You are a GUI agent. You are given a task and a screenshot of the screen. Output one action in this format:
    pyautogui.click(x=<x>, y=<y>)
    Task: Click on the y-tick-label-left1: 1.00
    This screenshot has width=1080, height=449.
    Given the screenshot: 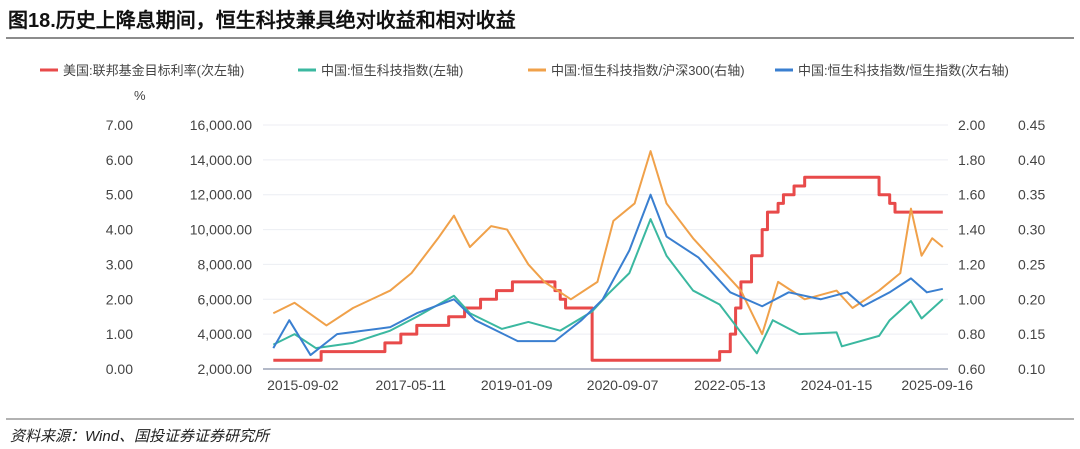 What is the action you would take?
    pyautogui.click(x=119, y=334)
    